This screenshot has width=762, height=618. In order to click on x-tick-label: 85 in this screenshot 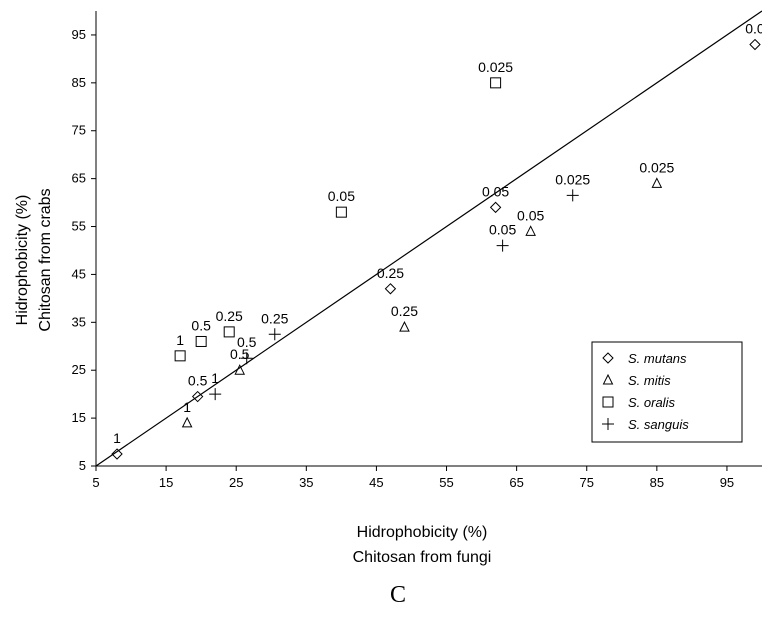, I will do `click(657, 482)`.